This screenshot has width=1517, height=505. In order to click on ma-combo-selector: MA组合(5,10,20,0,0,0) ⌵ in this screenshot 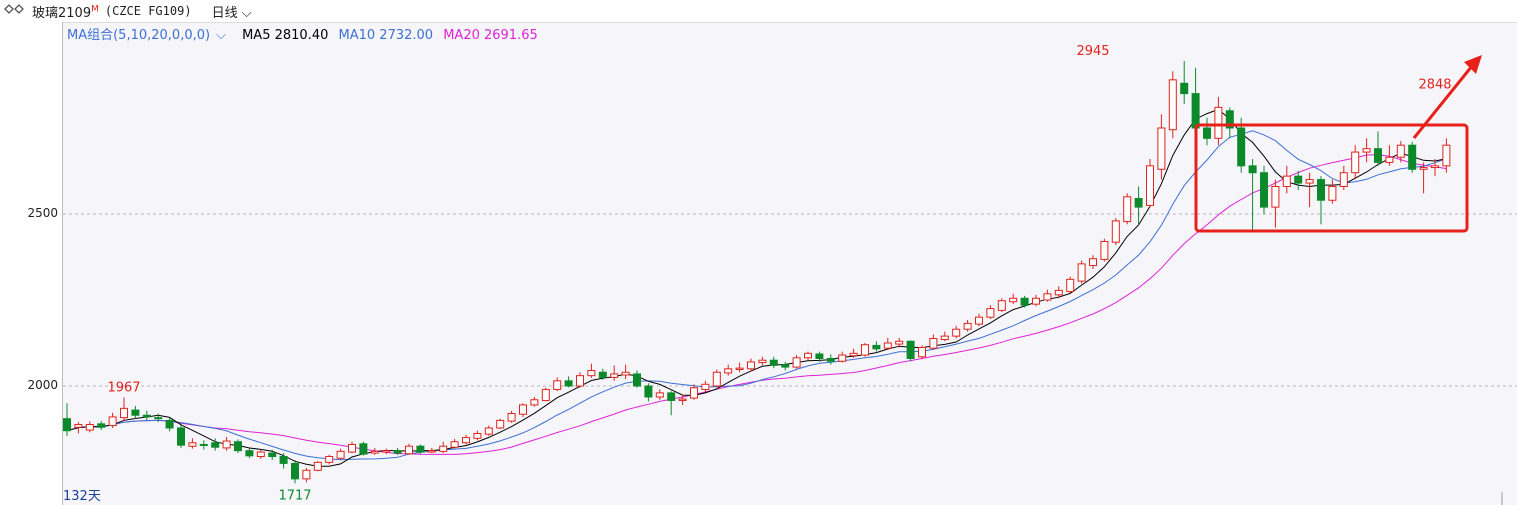, I will do `click(146, 35)`.